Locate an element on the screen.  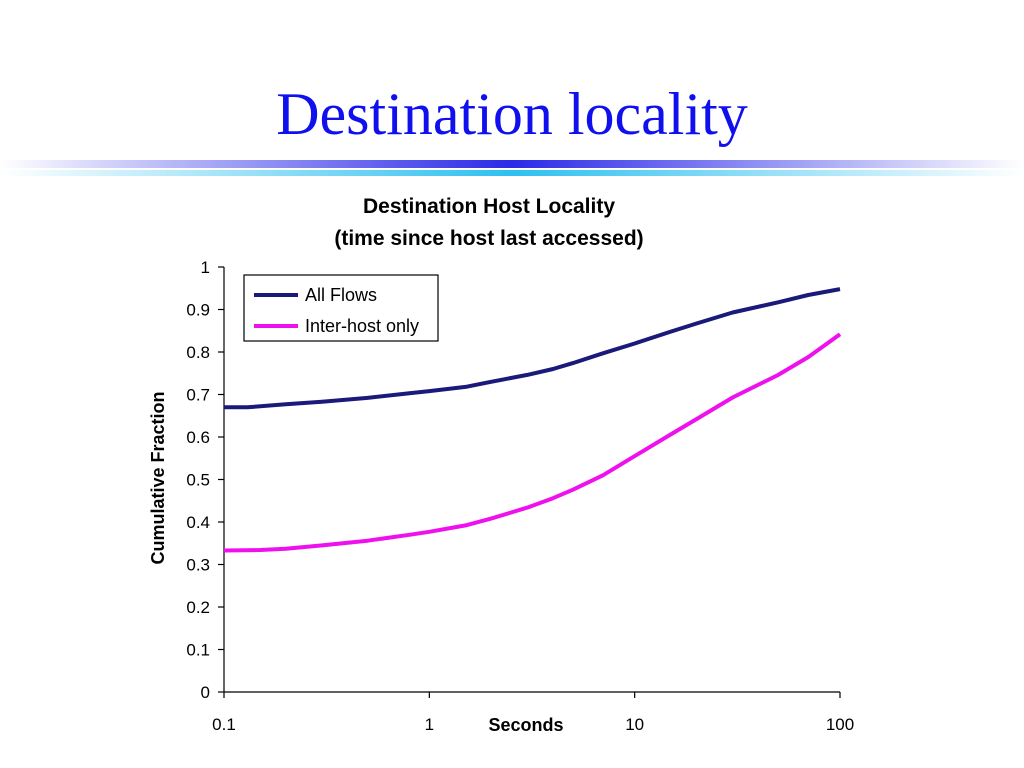
x-axis-label: Seconds is located at coordinates (525, 725).